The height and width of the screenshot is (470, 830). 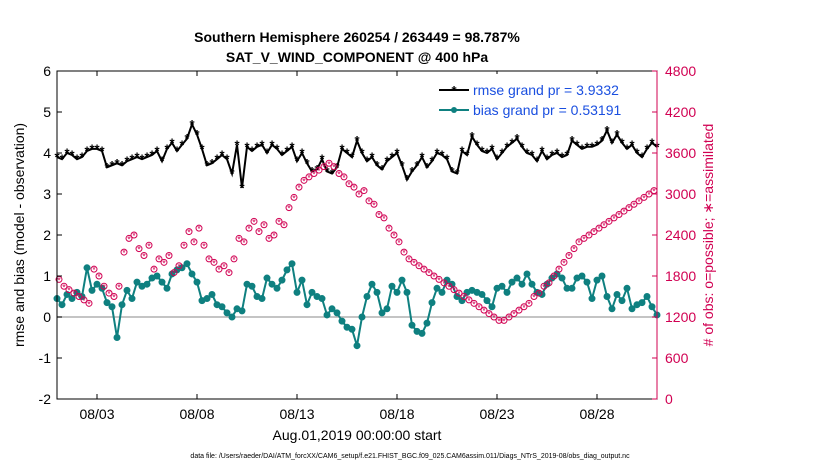 I want to click on y-tick-label-left: 0, so click(x=47, y=317).